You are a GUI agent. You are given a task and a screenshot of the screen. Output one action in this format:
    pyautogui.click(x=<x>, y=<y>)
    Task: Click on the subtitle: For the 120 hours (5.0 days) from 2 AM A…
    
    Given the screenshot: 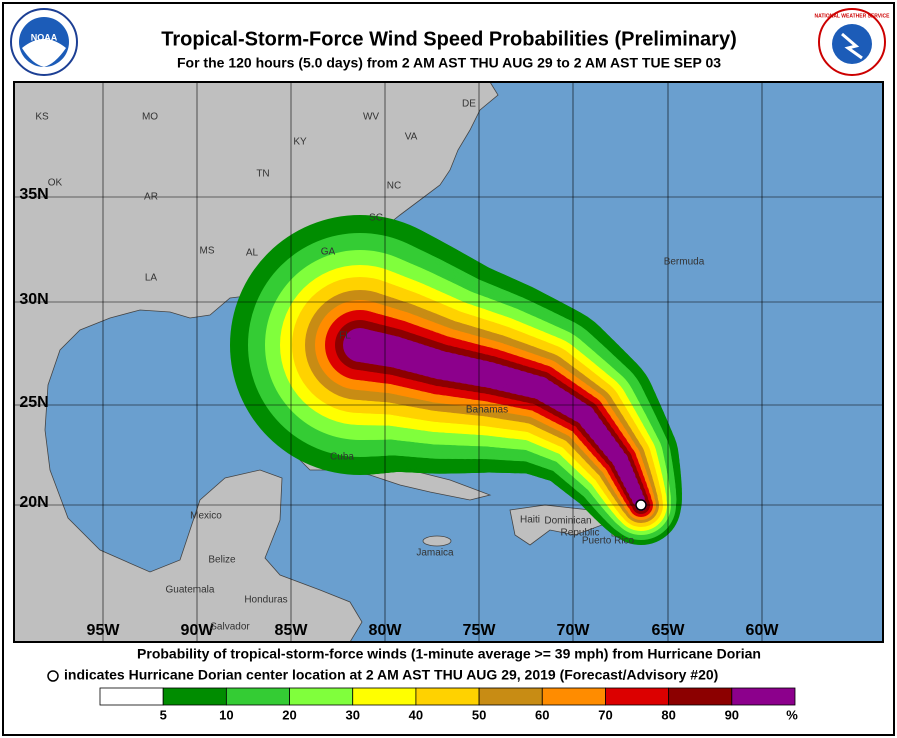 What is the action you would take?
    pyautogui.click(x=449, y=63)
    